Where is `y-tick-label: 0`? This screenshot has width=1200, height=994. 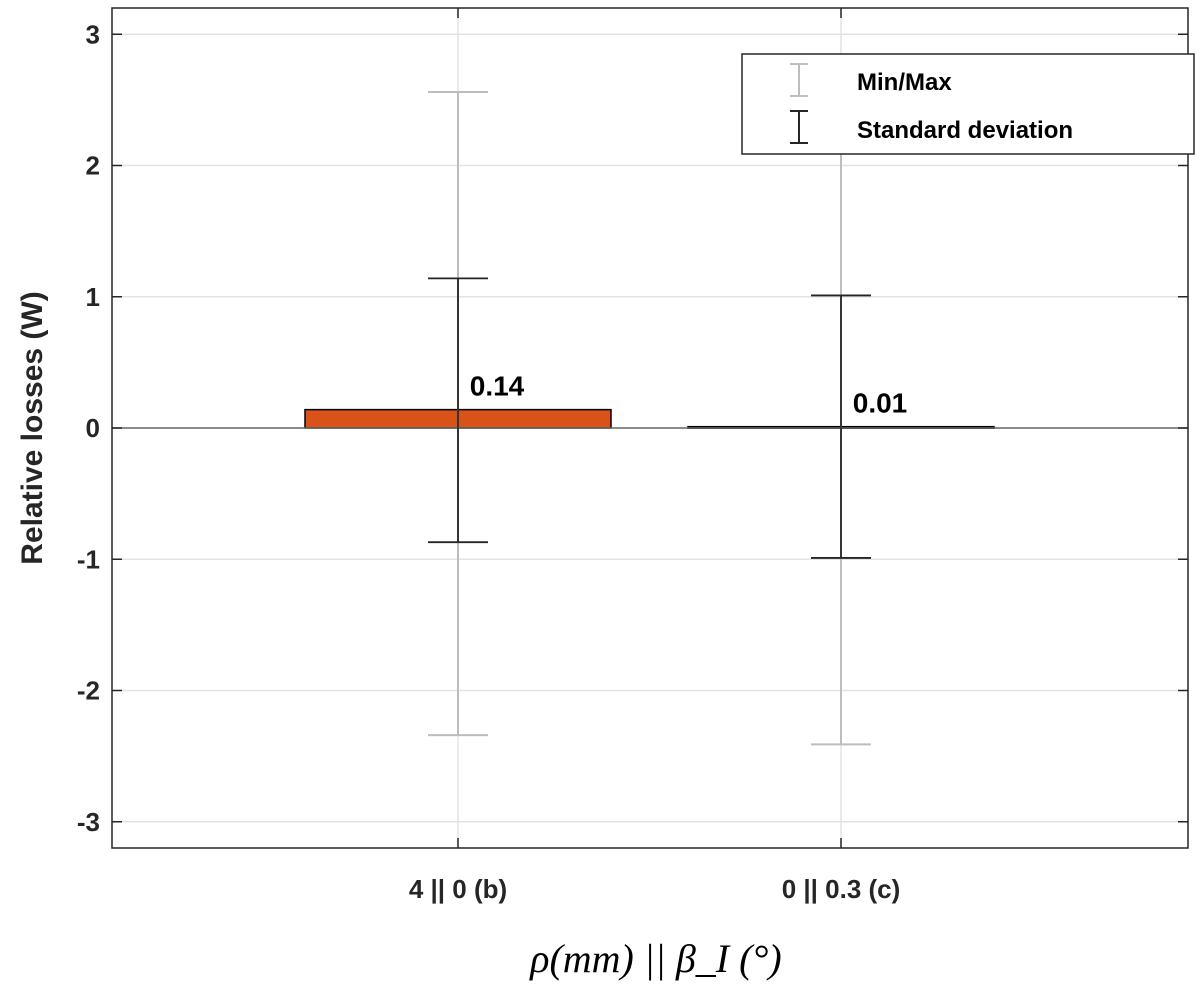 y-tick-label: 0 is located at coordinates (93, 428).